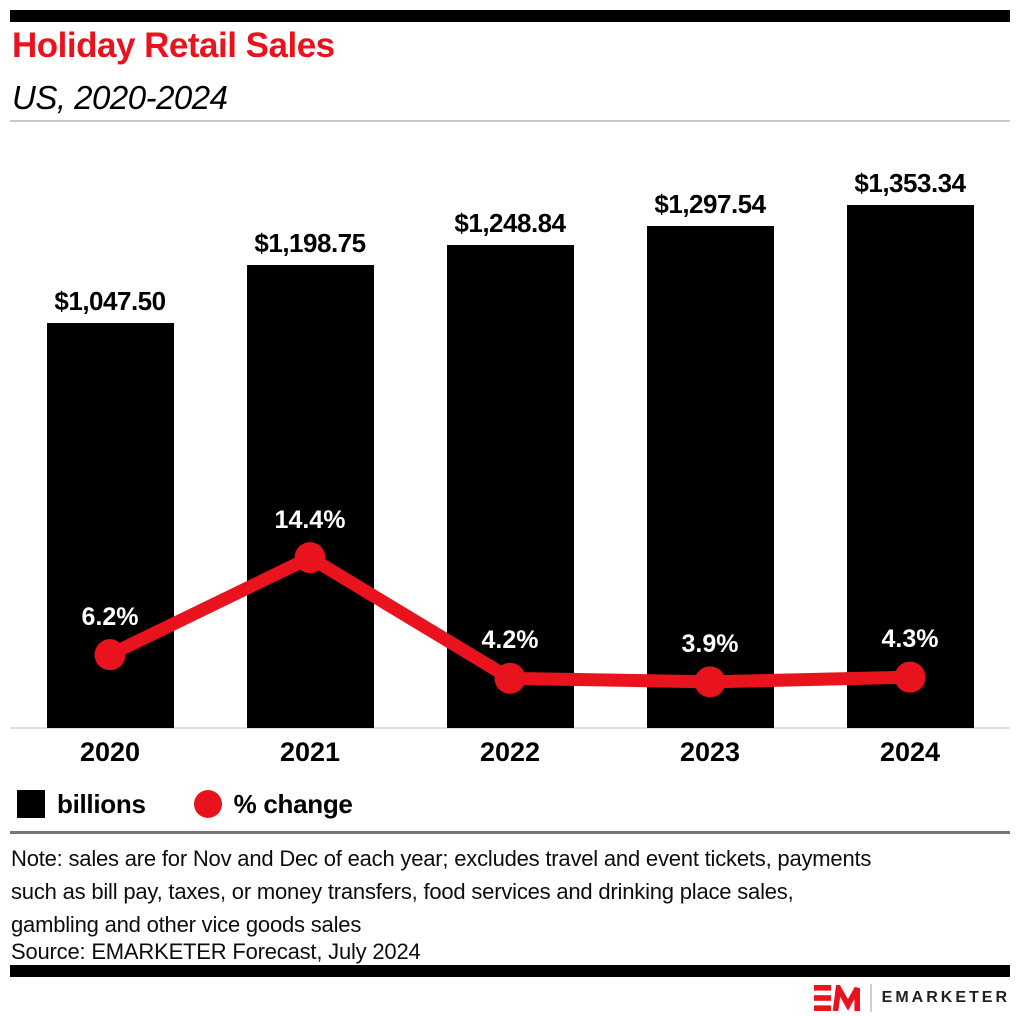 Image resolution: width=1020 pixels, height=1016 pixels. Describe the element at coordinates (110, 525) in the screenshot. I see `bar-2020` at that location.